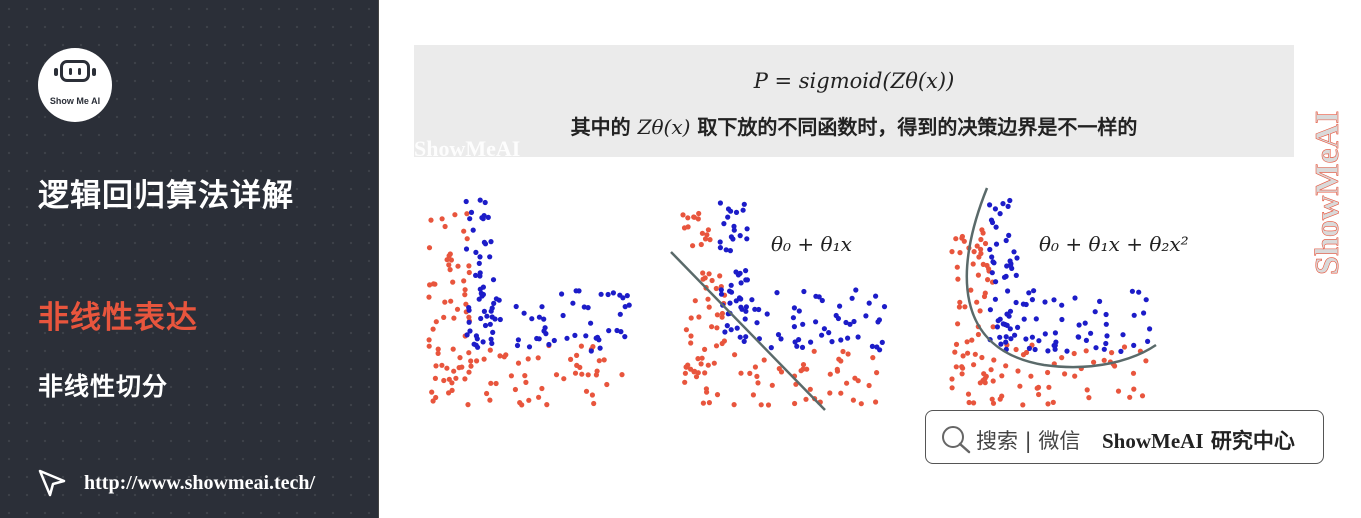 The width and height of the screenshot is (1361, 518). Describe the element at coordinates (600, 127) in the screenshot. I see `formula-prefix: 其中的` at that location.